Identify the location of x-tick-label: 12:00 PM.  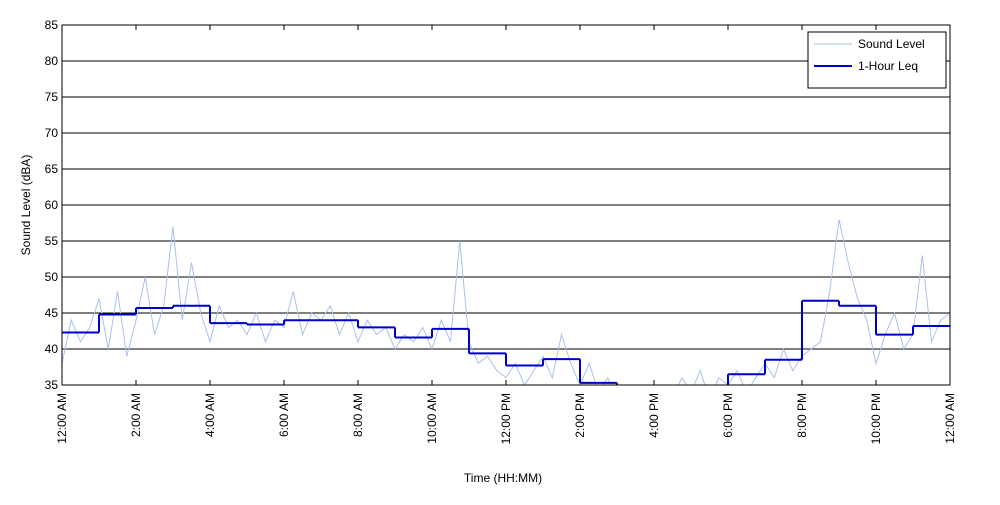
(506, 418).